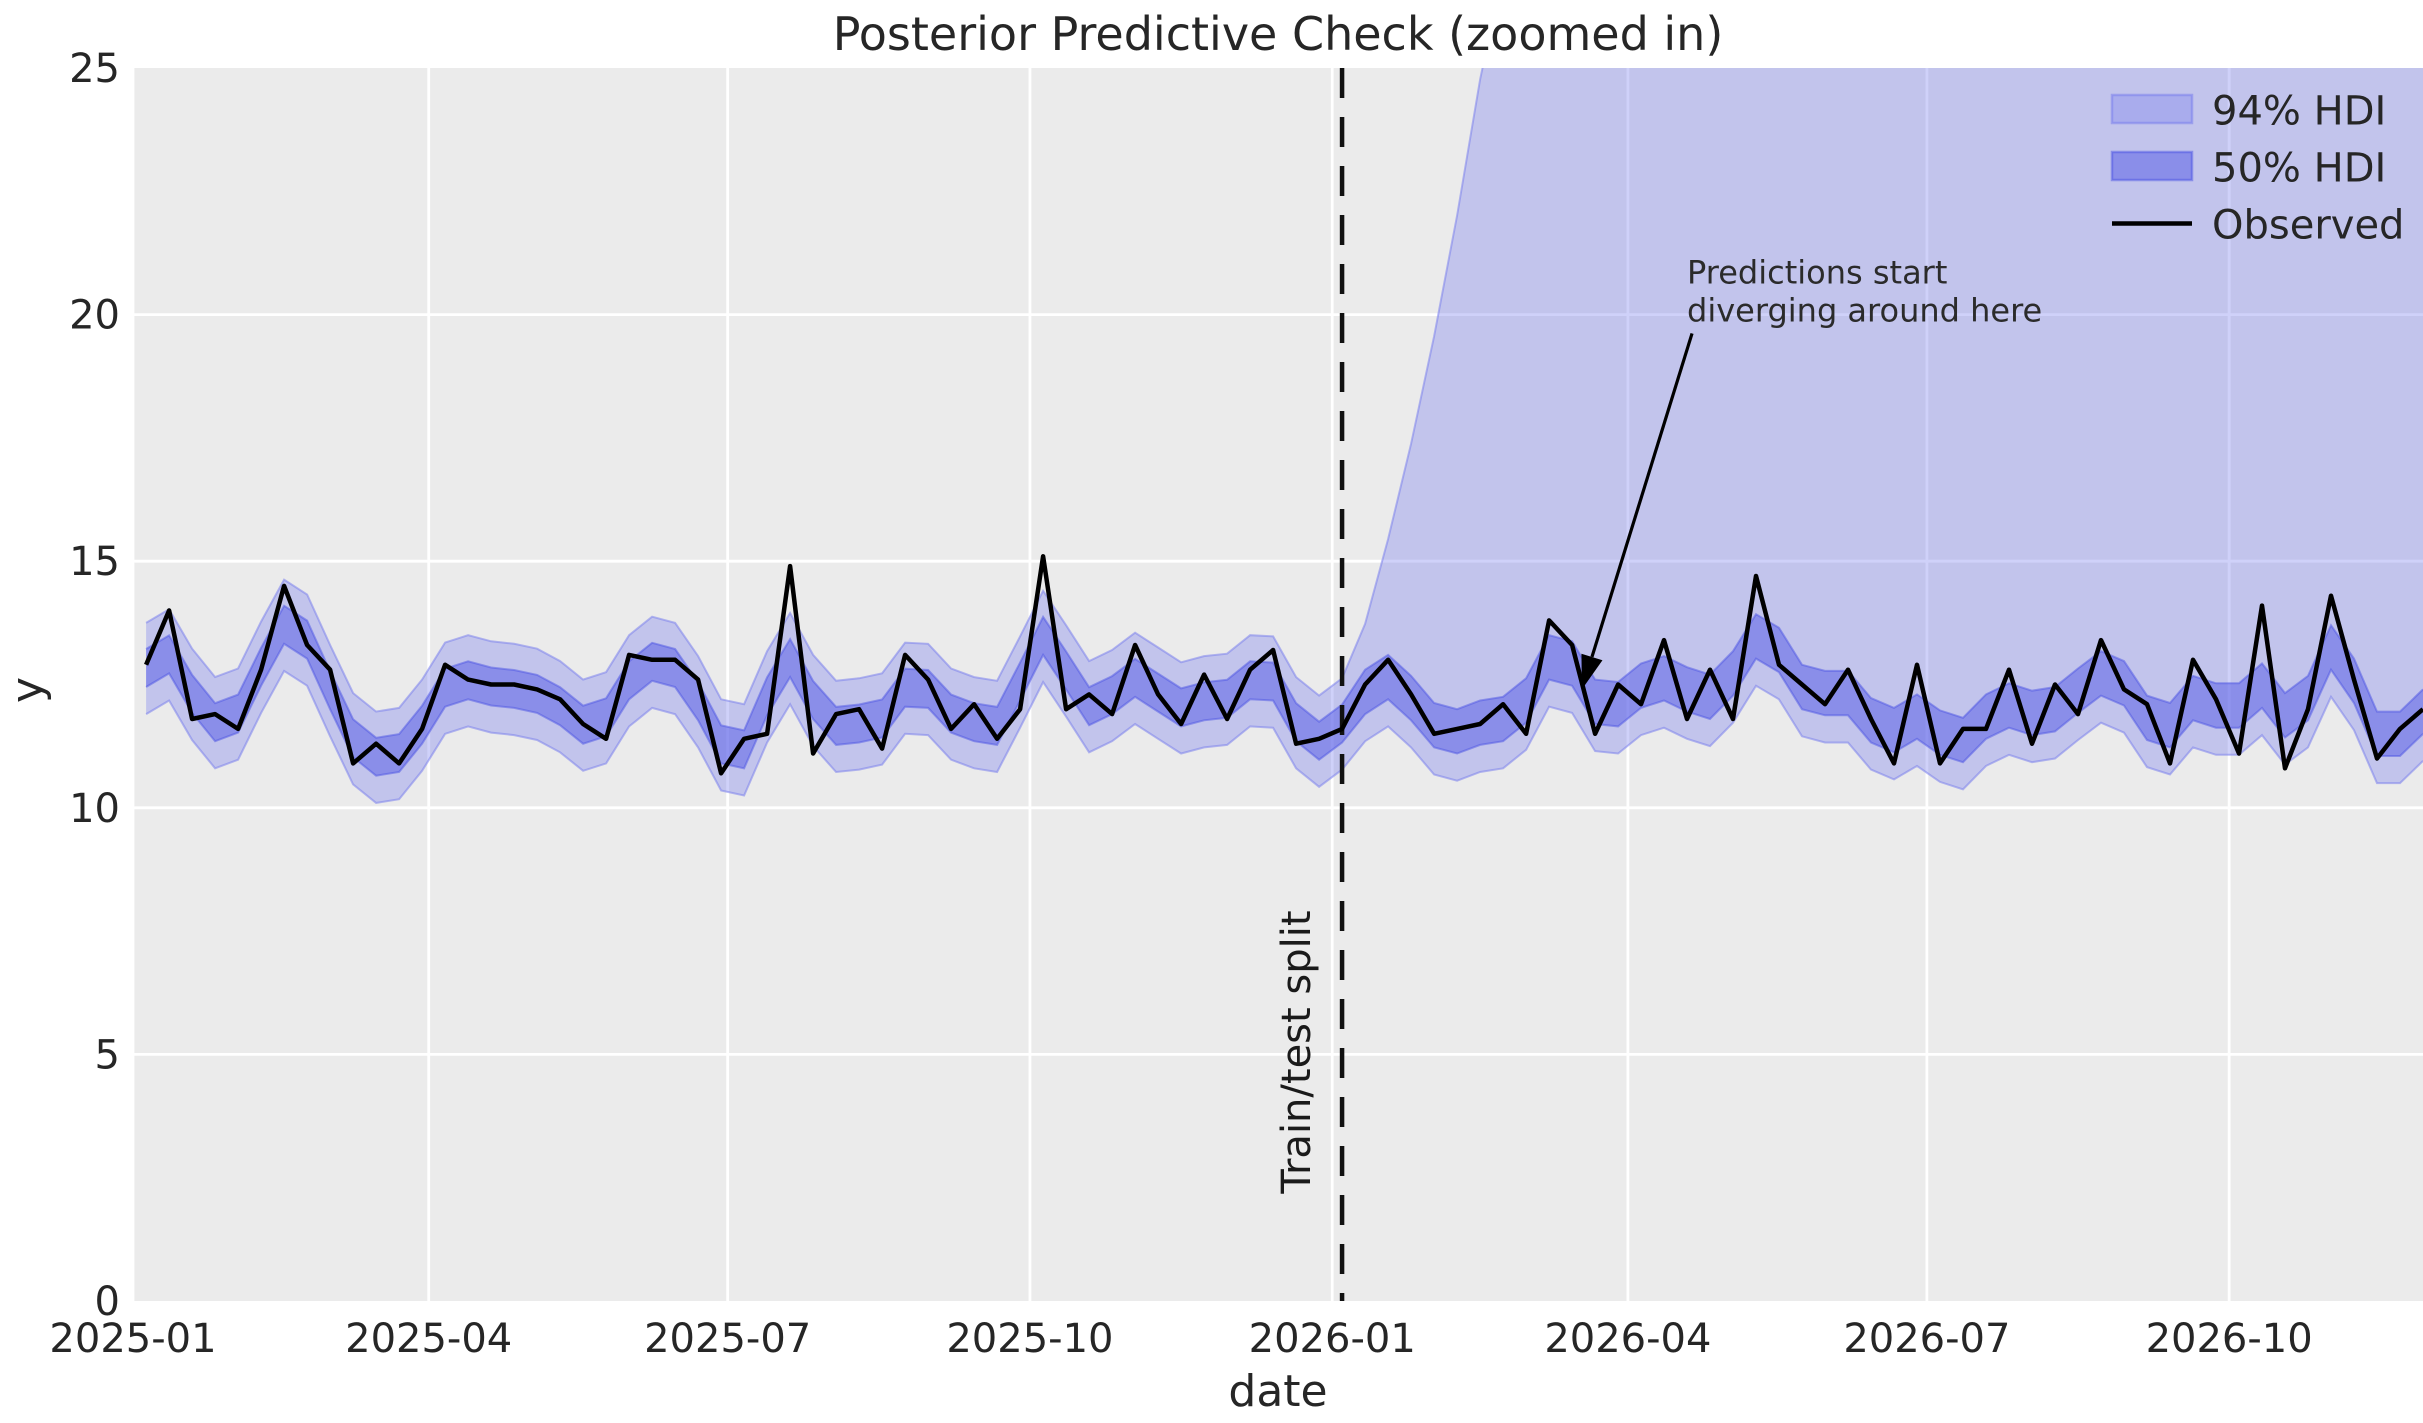  What do you see at coordinates (1811, 471) in the screenshot?
I see `annotation: Predictions start diverging around here` at bounding box center [1811, 471].